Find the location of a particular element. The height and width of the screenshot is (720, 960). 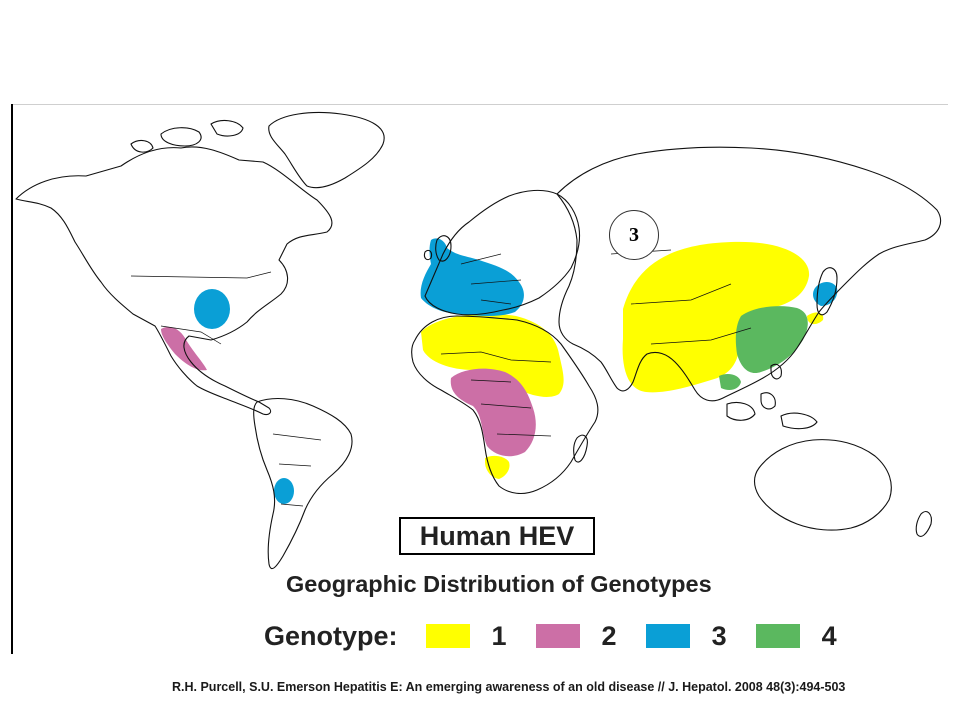

australia-outline is located at coordinates (822, 485).